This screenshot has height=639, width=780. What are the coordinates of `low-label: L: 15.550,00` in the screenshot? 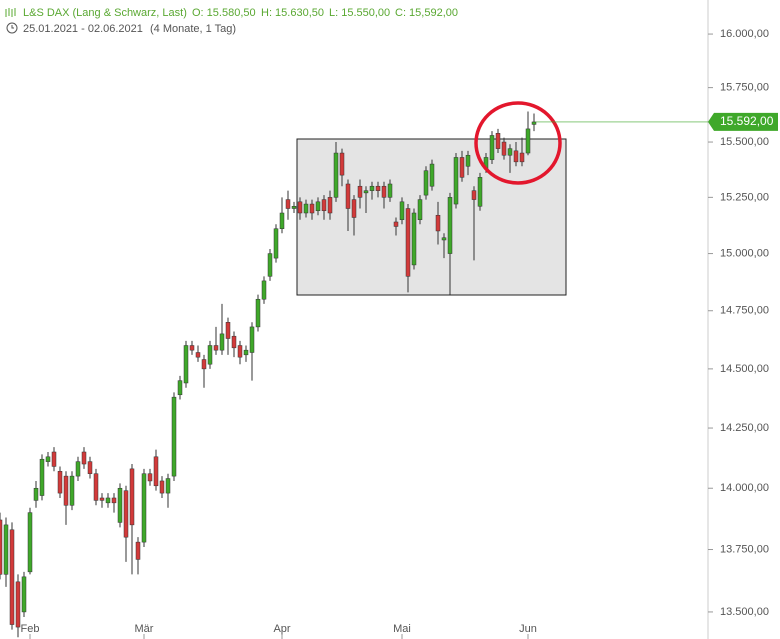 It's located at (359, 13).